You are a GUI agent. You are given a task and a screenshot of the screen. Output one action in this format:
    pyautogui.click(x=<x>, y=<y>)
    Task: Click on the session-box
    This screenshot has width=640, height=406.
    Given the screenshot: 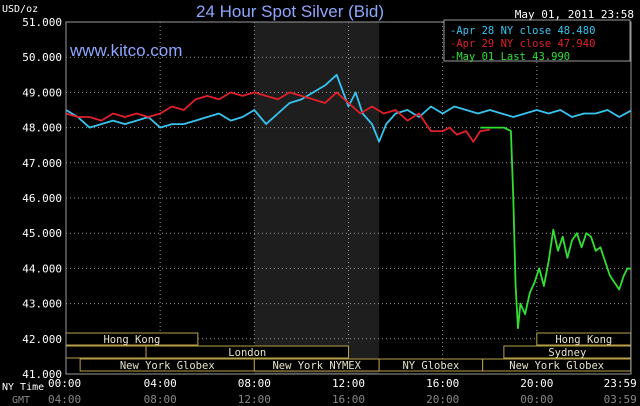 What is the action you would take?
    pyautogui.click(x=247, y=352)
    